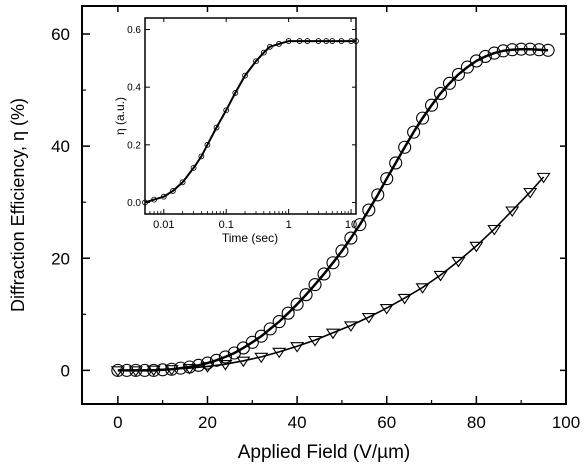 The image size is (584, 467). I want to click on main-x-axis-label: Applied Field (V/µm), so click(324, 452).